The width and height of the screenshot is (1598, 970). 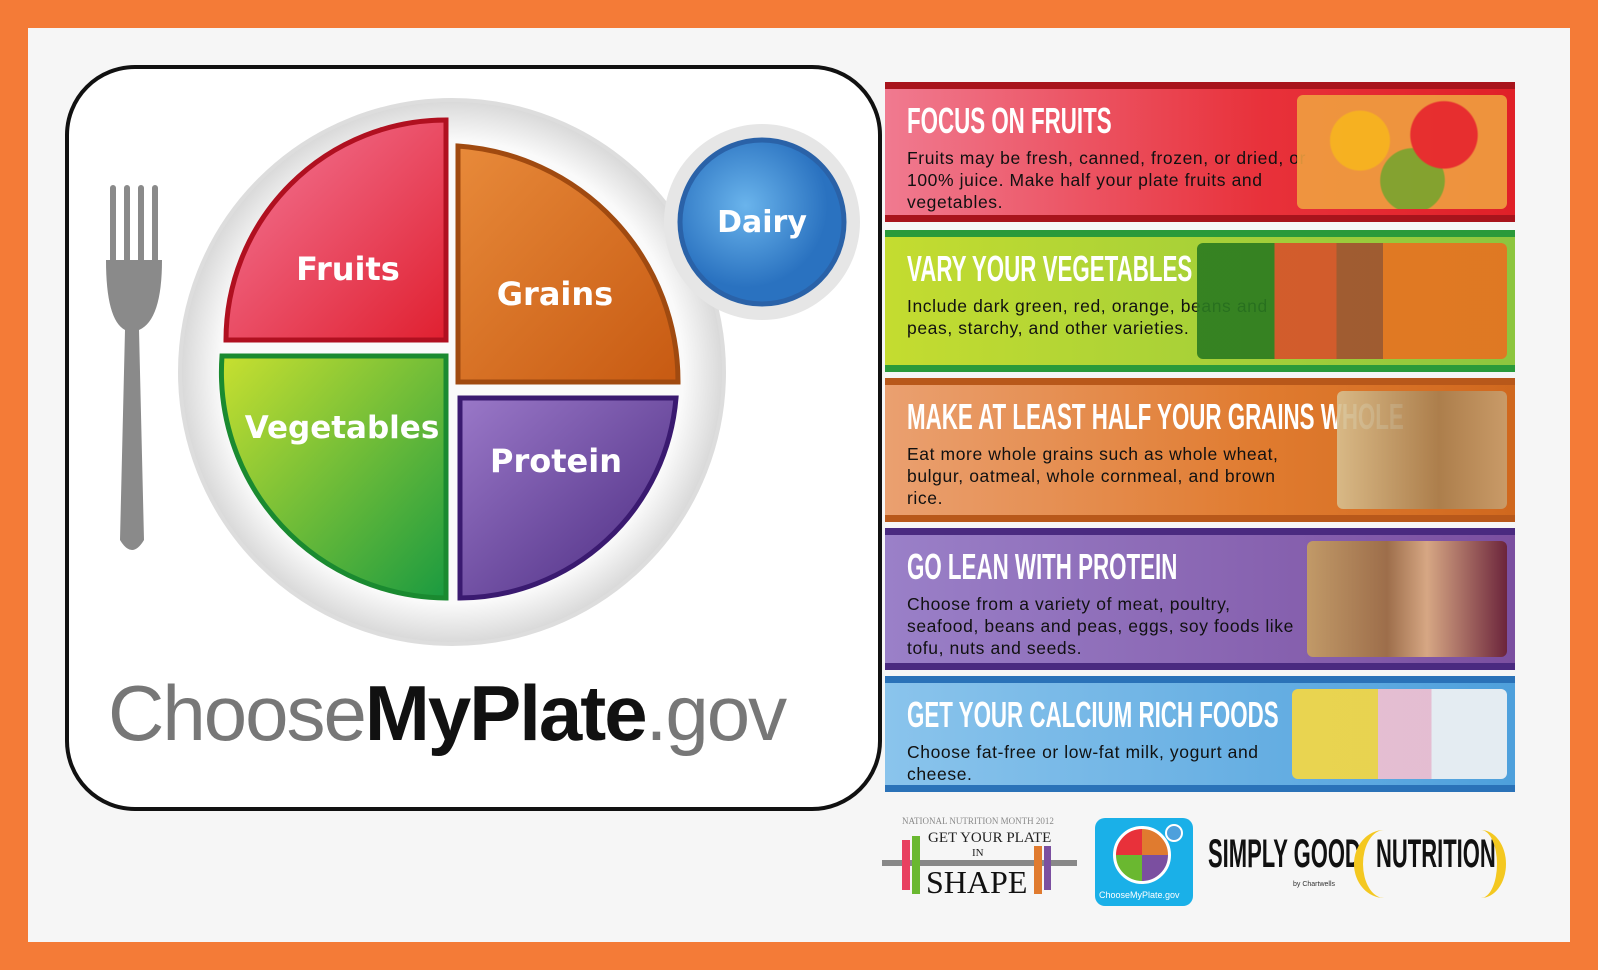 I want to click on vegetables-label: Vegetables, so click(x=342, y=428).